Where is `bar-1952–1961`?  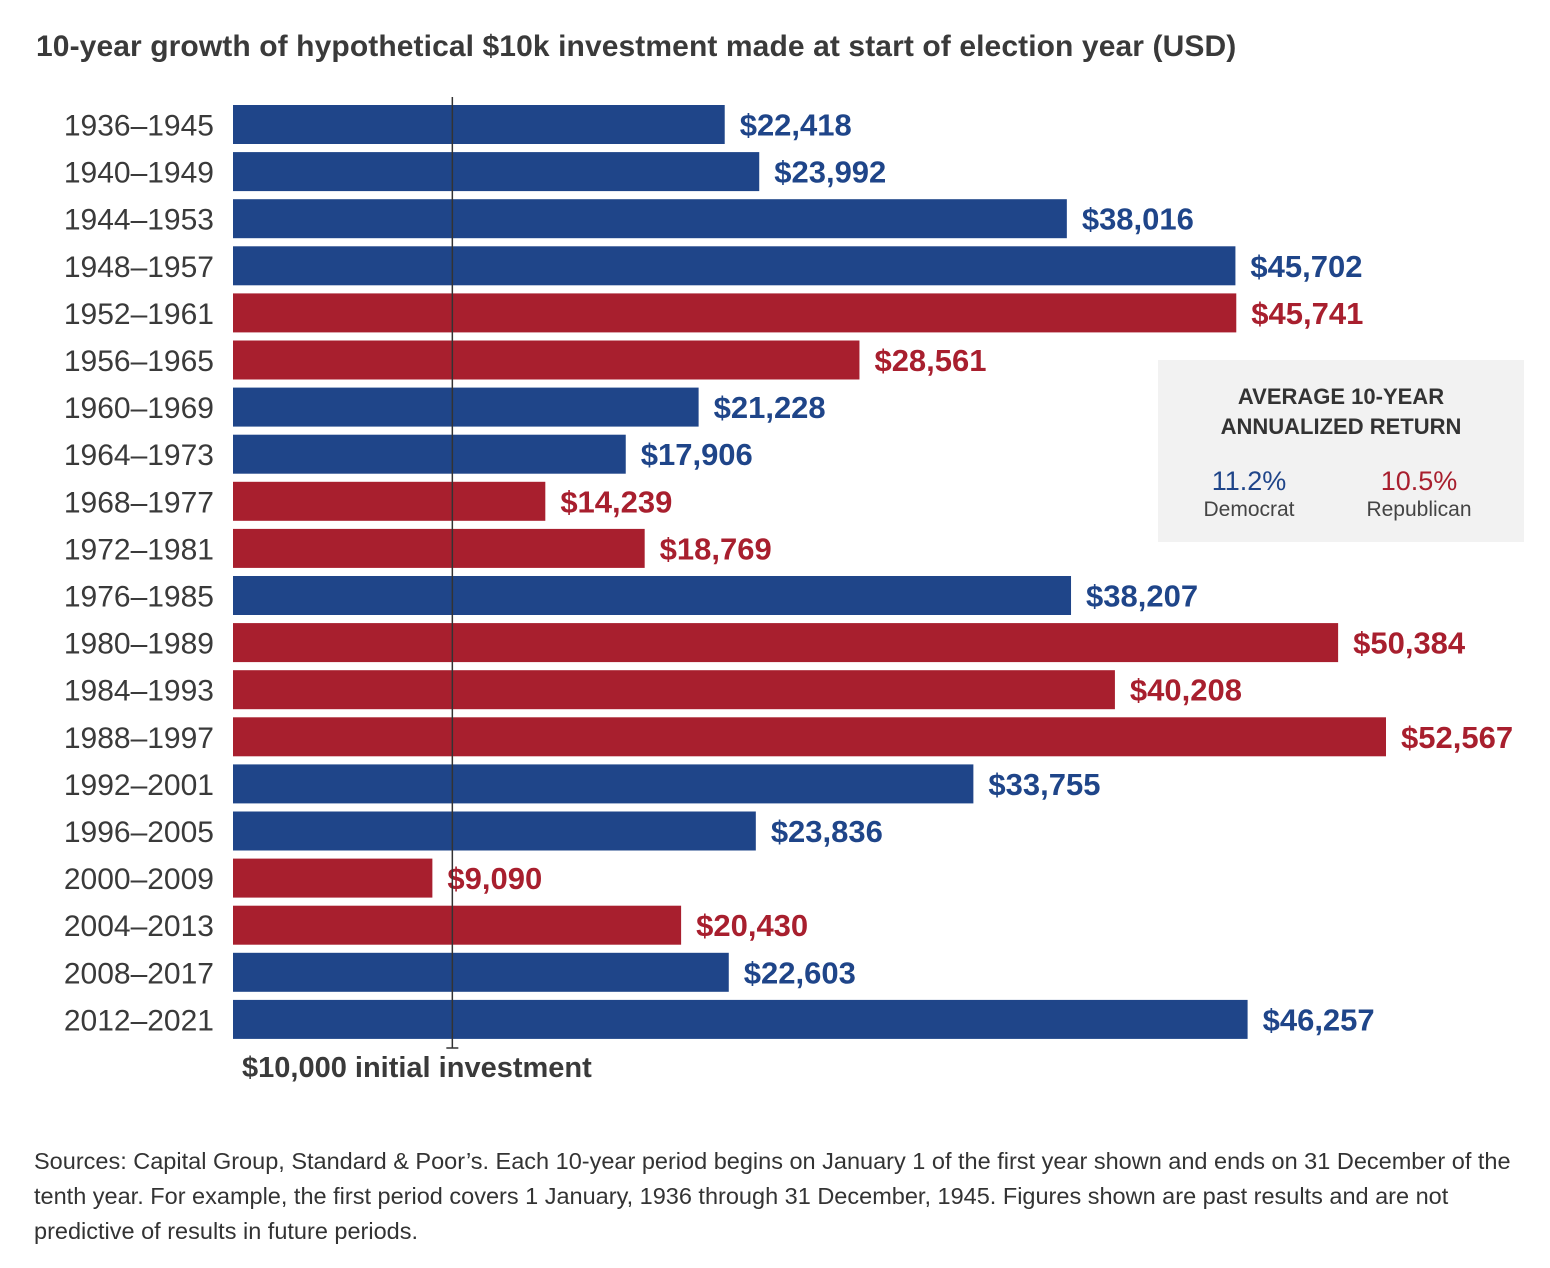 bar-1952–1961 is located at coordinates (735, 313).